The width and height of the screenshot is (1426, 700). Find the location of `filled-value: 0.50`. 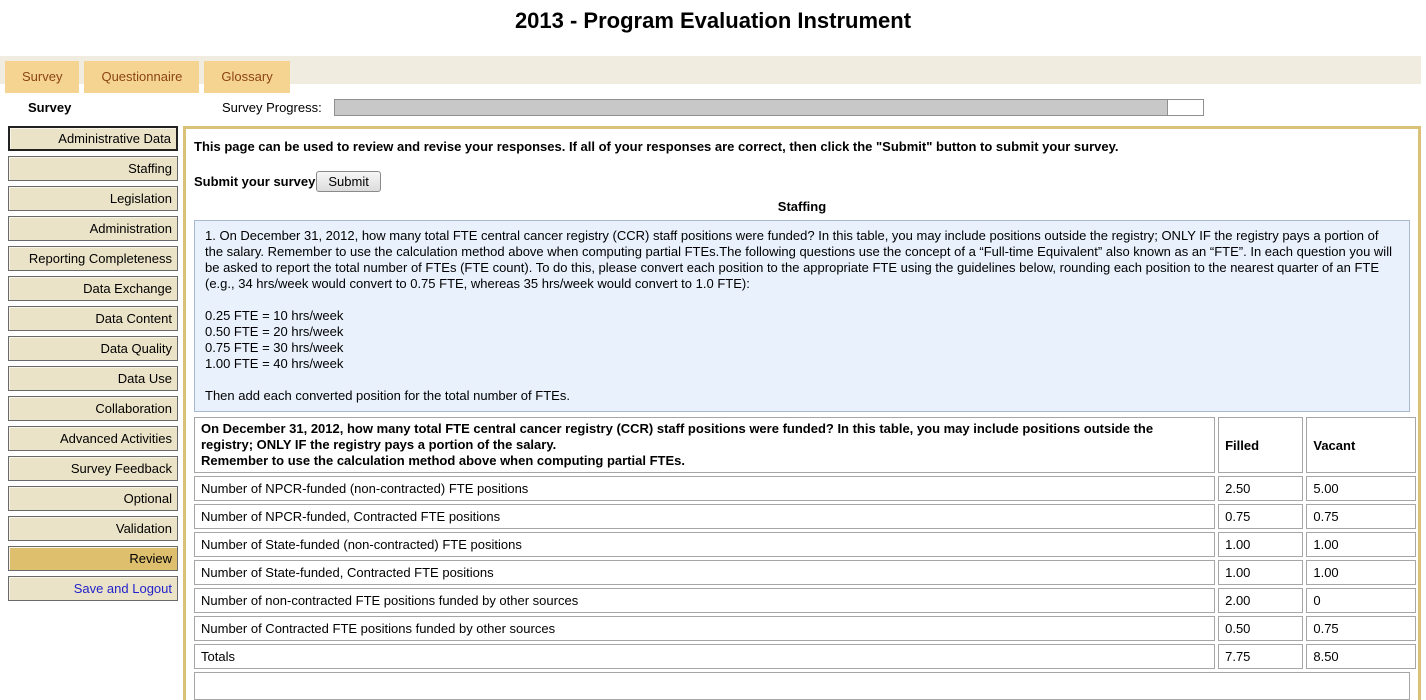

filled-value: 0.50 is located at coordinates (1261, 628).